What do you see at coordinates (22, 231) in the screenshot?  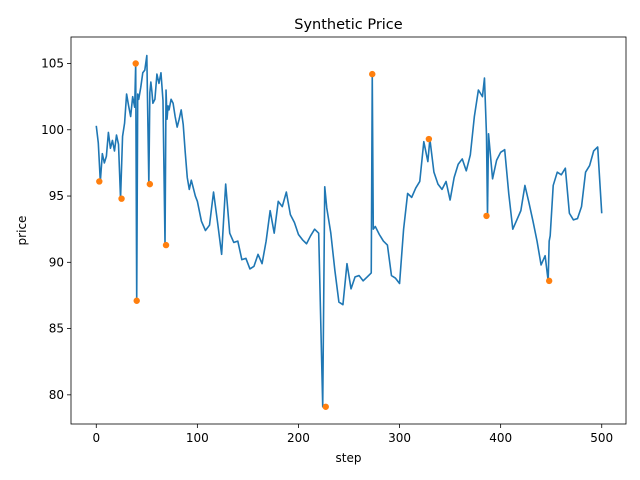 I see `y-axis-label: price` at bounding box center [22, 231].